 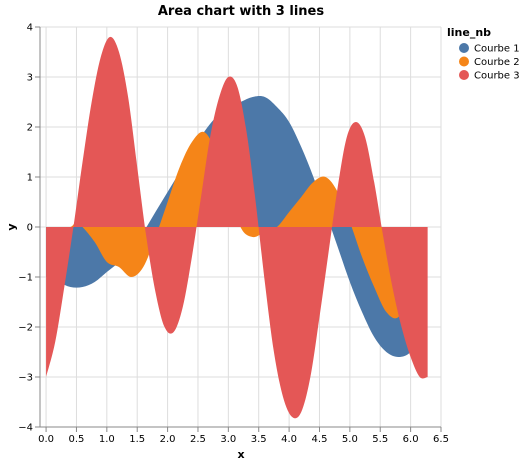 I want to click on chart-title: Area chart with 3 lines, so click(x=241, y=11).